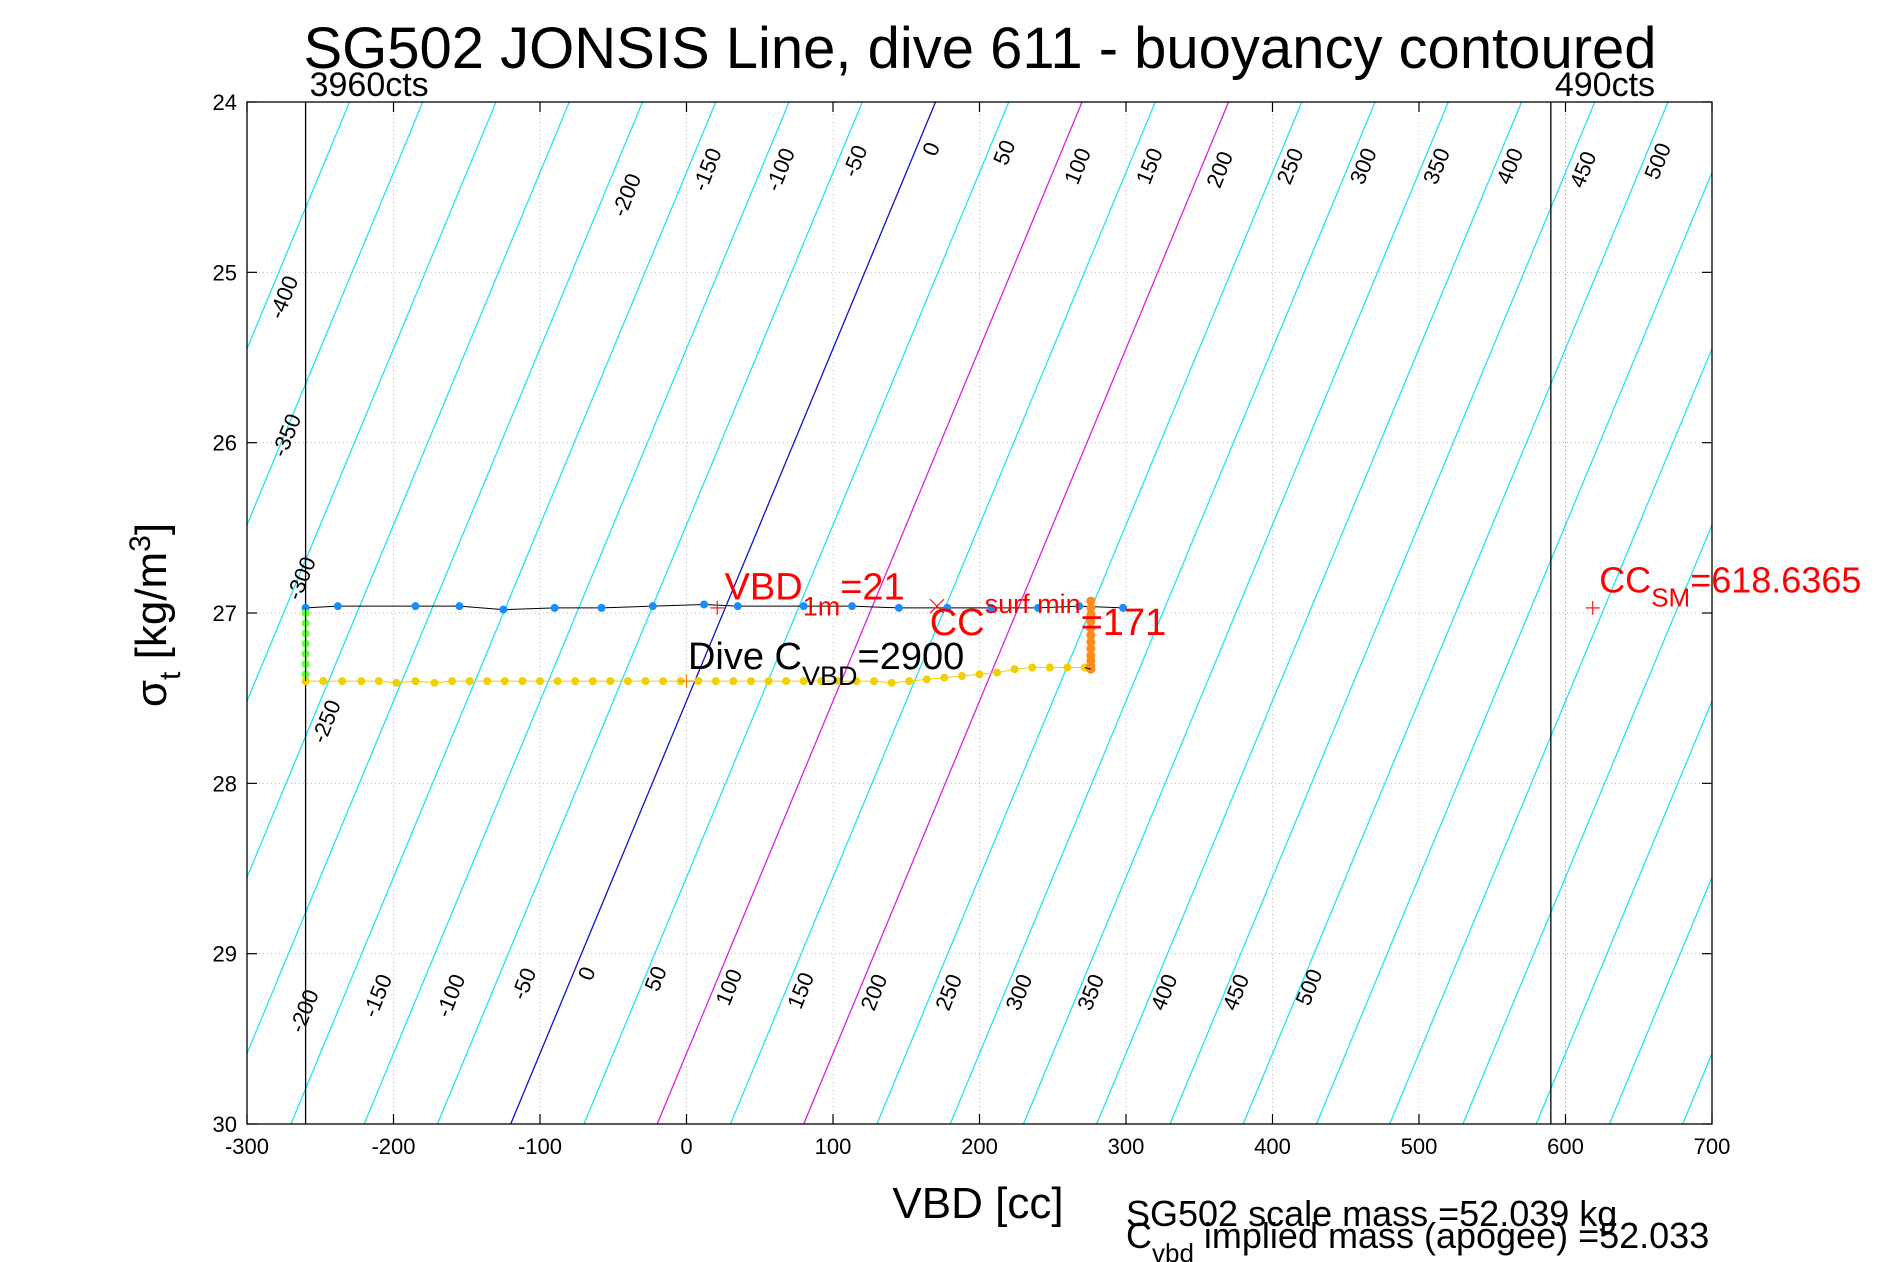 The width and height of the screenshot is (1891, 1262). I want to click on y-tick-label: 29, so click(225, 954).